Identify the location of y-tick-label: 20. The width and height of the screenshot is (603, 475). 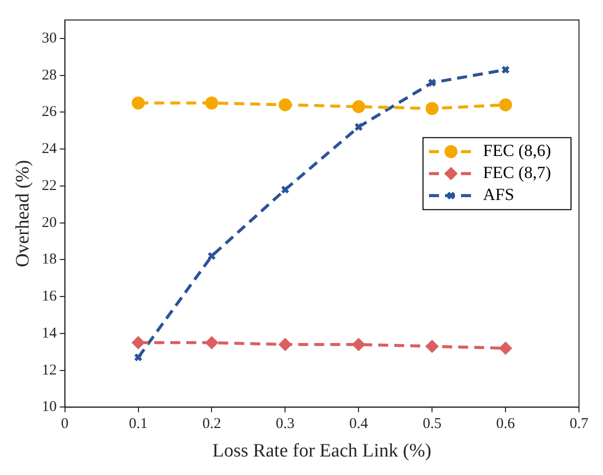
(49, 222).